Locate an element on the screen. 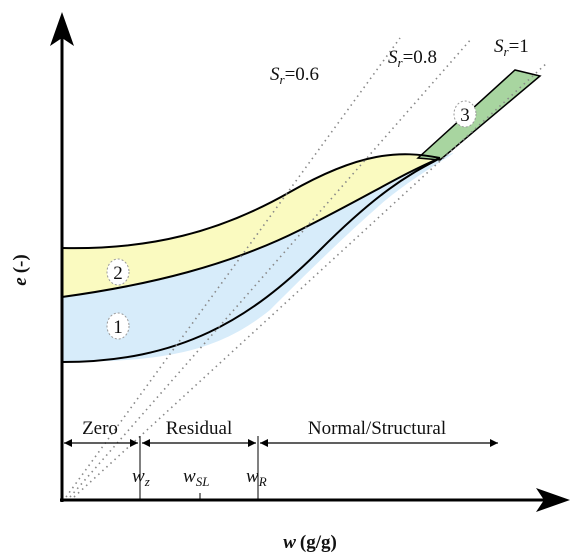  zone-label: Residual is located at coordinates (199, 428).